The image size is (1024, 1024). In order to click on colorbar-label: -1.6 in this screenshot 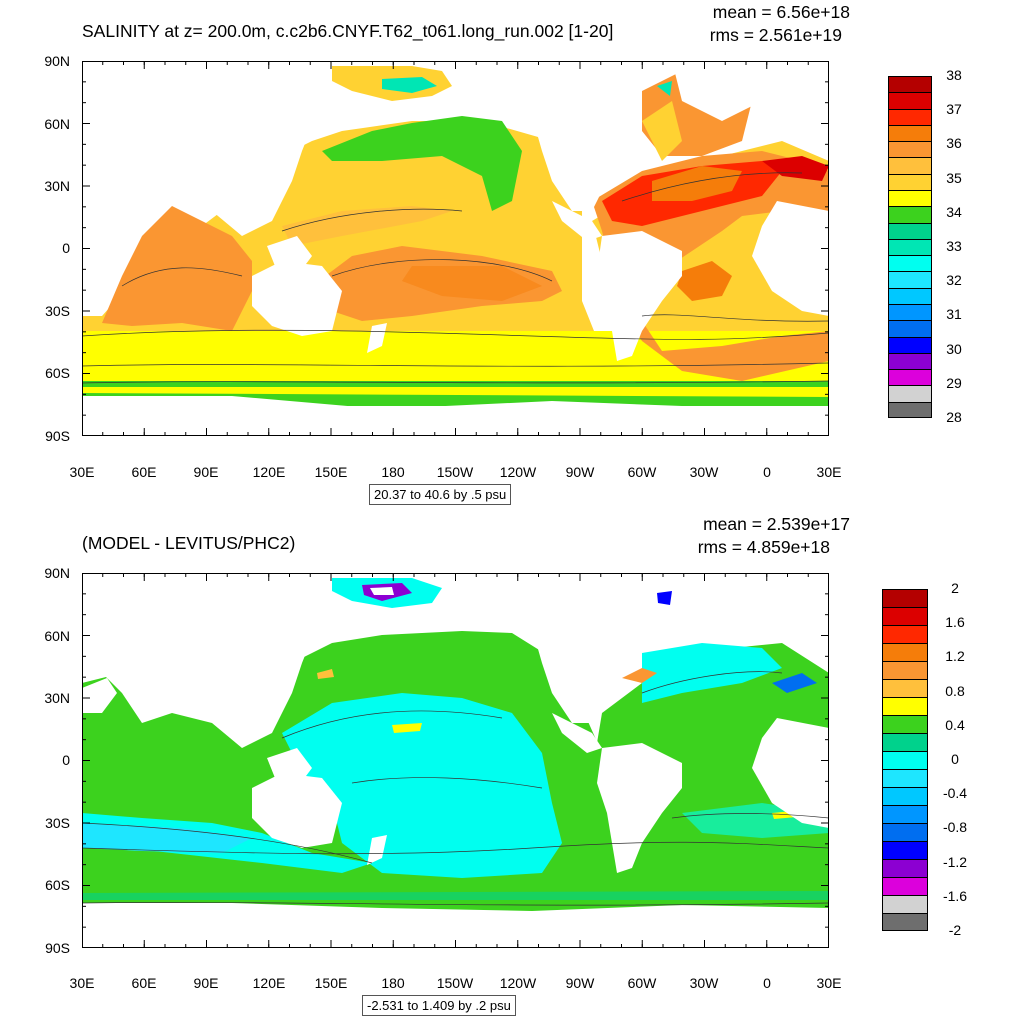, I will do `click(955, 895)`.